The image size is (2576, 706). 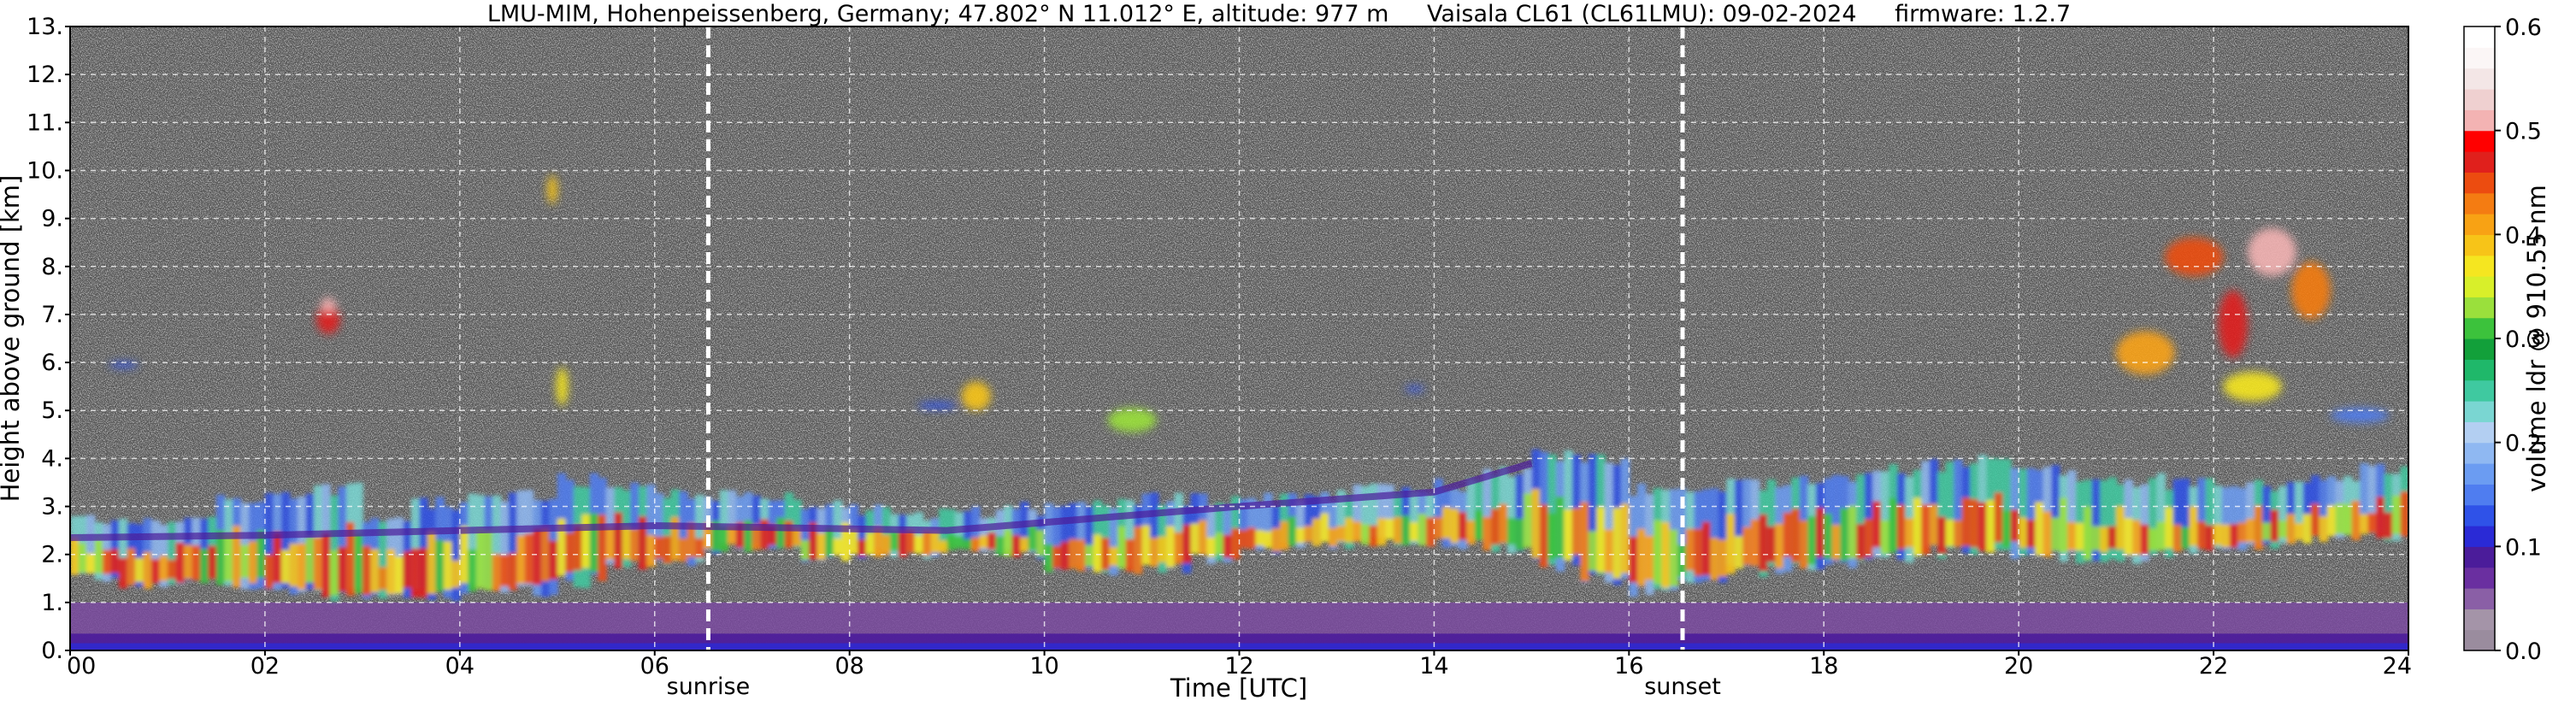 What do you see at coordinates (52, 363) in the screenshot?
I see `y-tick-label: 6.` at bounding box center [52, 363].